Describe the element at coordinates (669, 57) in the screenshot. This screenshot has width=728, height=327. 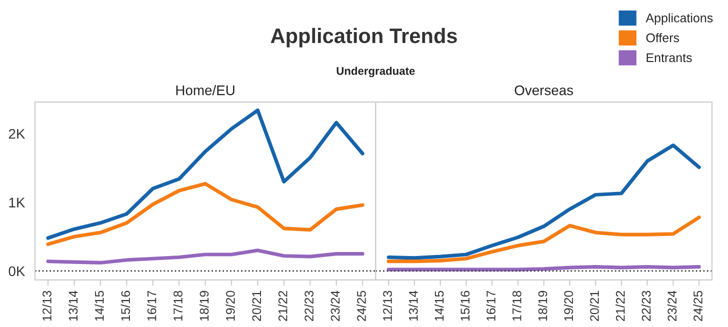
I see `legend-label: Entrants` at that location.